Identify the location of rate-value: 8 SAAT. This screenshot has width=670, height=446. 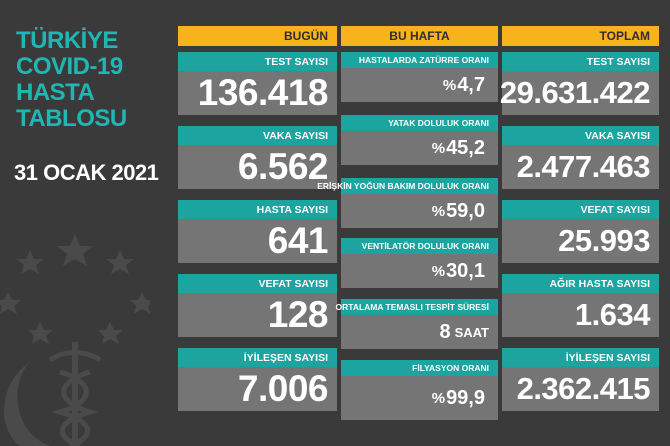
(419, 332).